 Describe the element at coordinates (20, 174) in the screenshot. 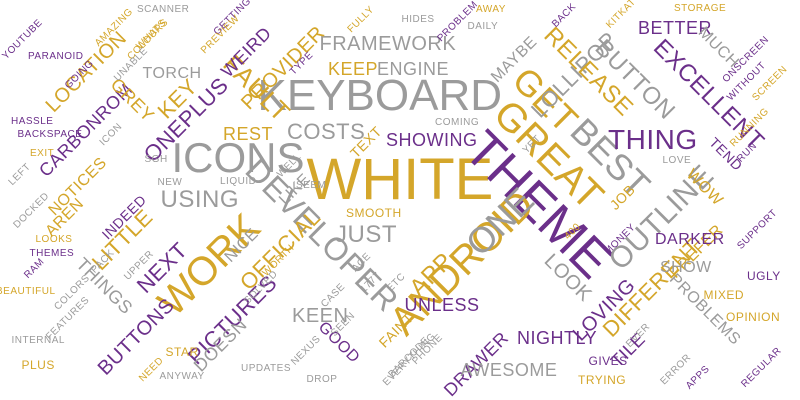

I see `word-left: LEFT` at that location.